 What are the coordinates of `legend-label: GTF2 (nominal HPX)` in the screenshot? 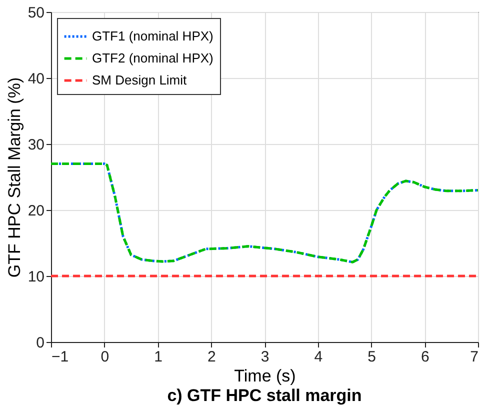 It's located at (153, 58).